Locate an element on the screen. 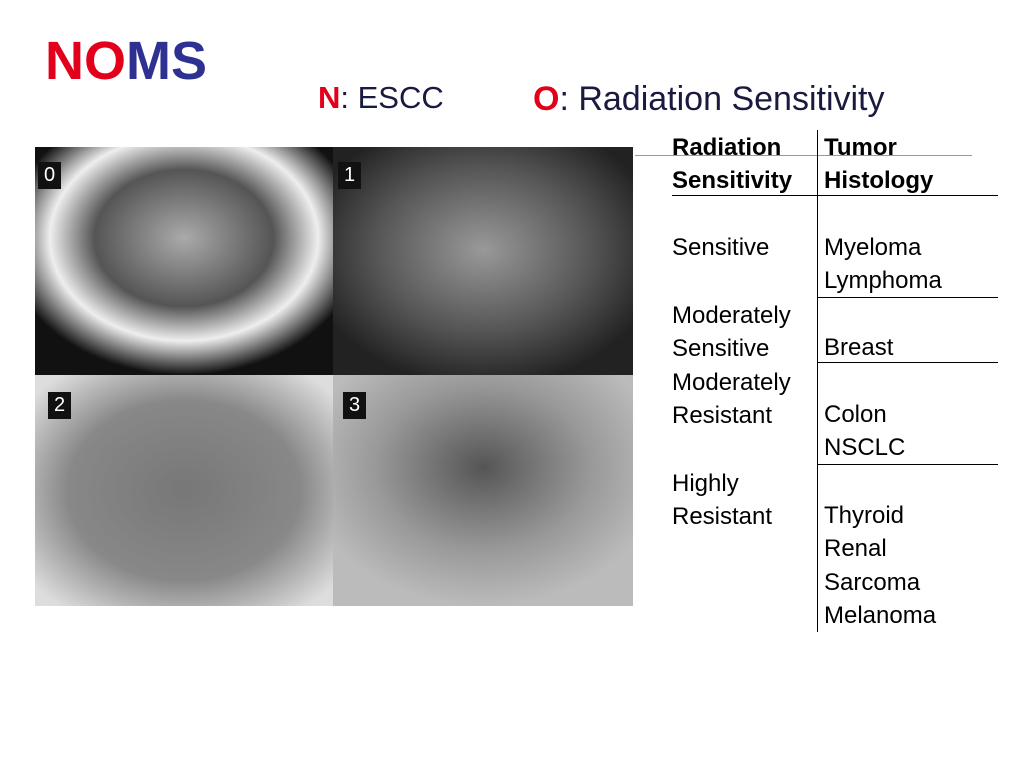  n-item: N: ESCC is located at coordinates (381, 97).